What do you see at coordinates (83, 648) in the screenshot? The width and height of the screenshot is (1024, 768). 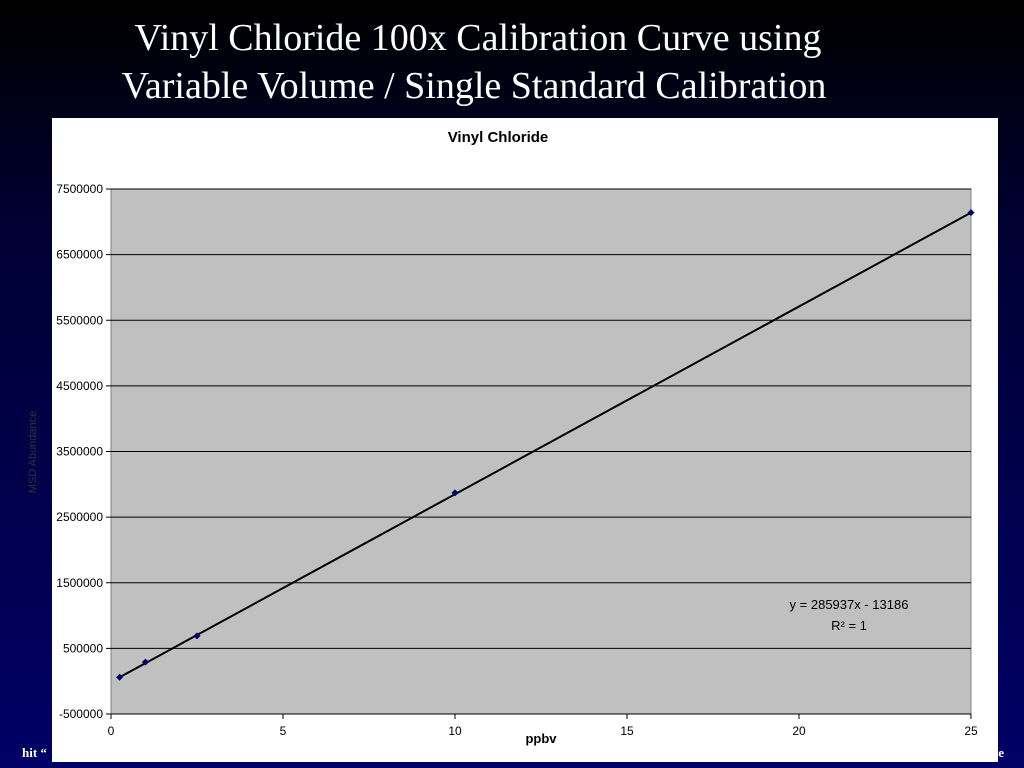 I see `y-tick-label: 500000` at bounding box center [83, 648].